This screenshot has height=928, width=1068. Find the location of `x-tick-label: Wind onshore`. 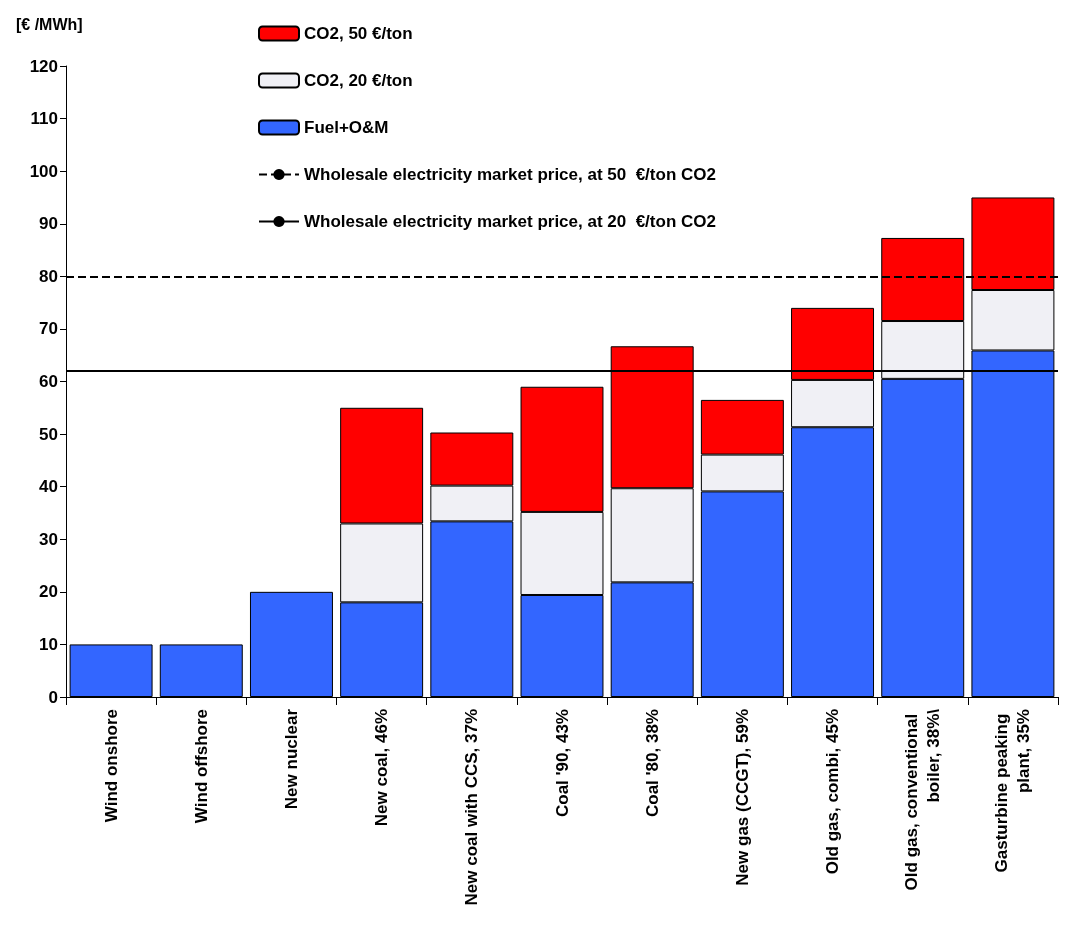

x-tick-label: Wind onshore is located at coordinates (111, 766).